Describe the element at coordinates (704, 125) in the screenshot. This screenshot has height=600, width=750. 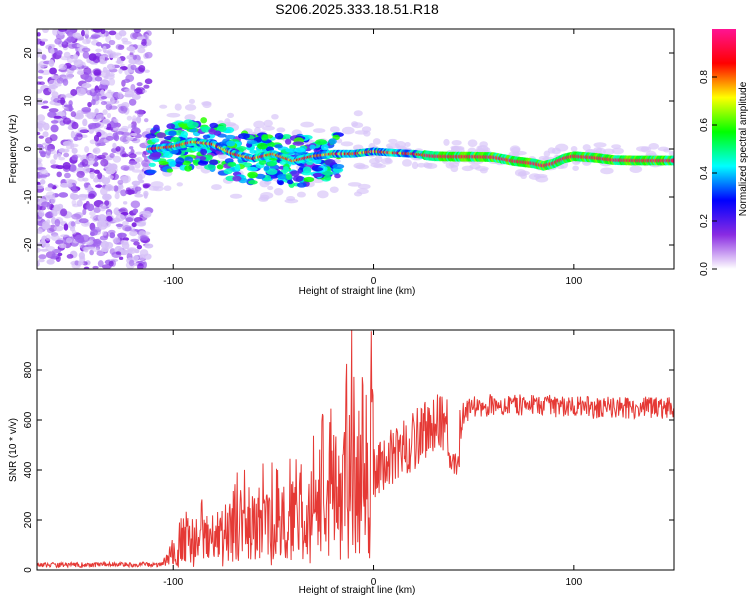
I see `colorbar-tick-label: 0.6` at that location.